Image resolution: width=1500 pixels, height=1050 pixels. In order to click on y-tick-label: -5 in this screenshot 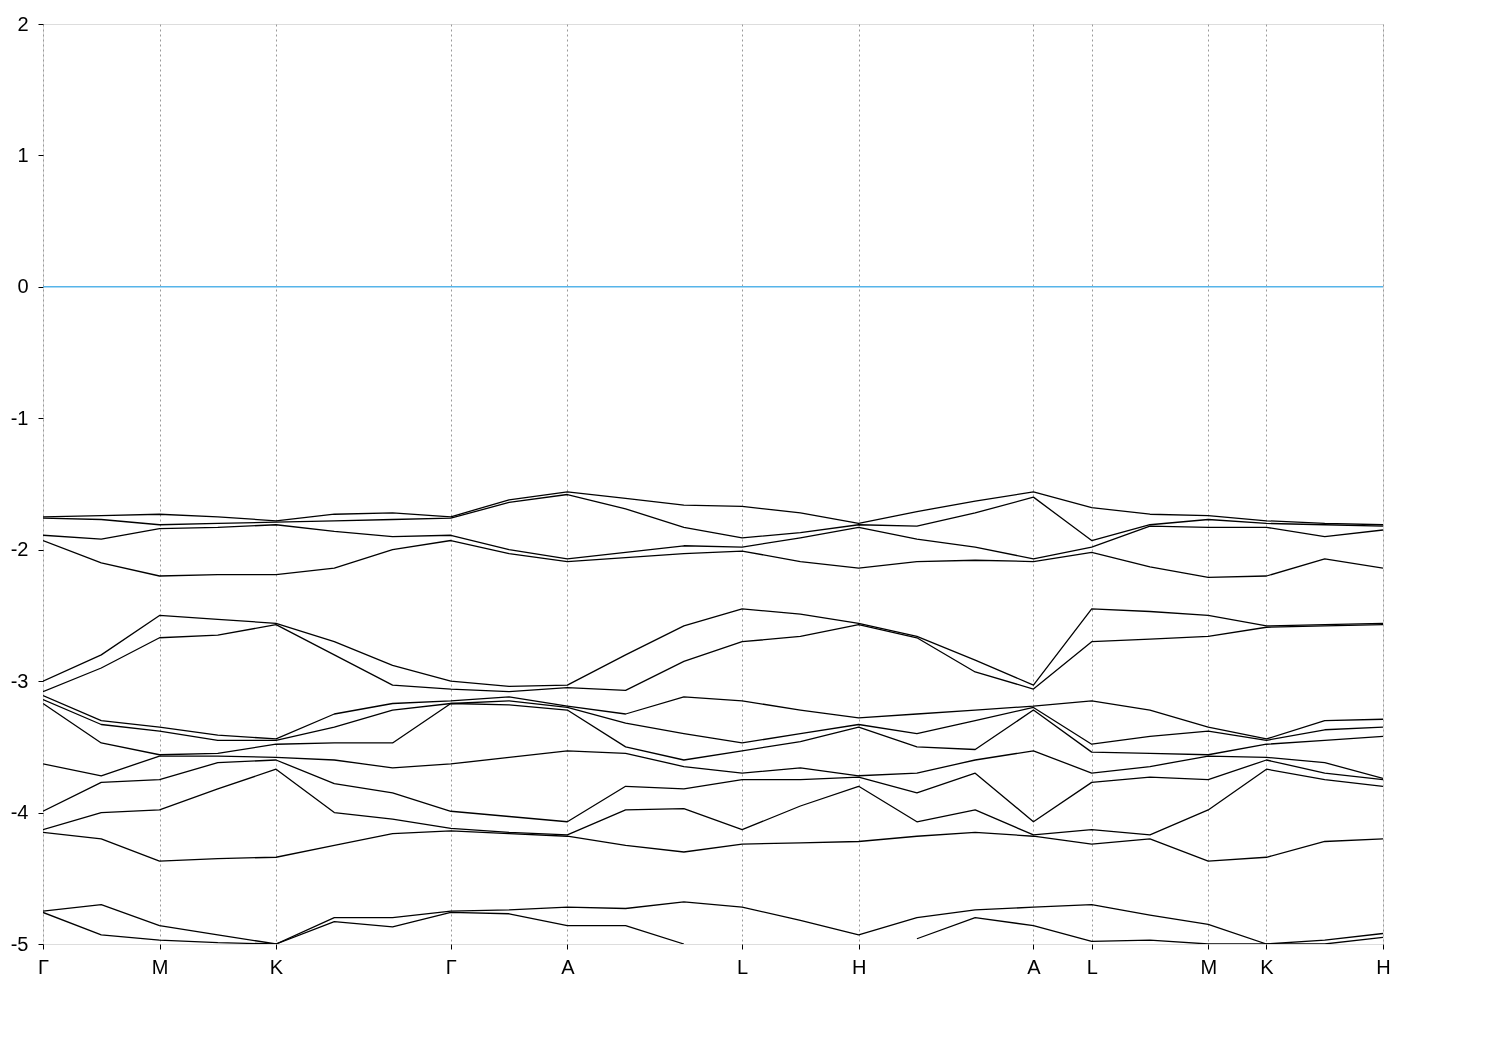, I will do `click(19, 943)`.